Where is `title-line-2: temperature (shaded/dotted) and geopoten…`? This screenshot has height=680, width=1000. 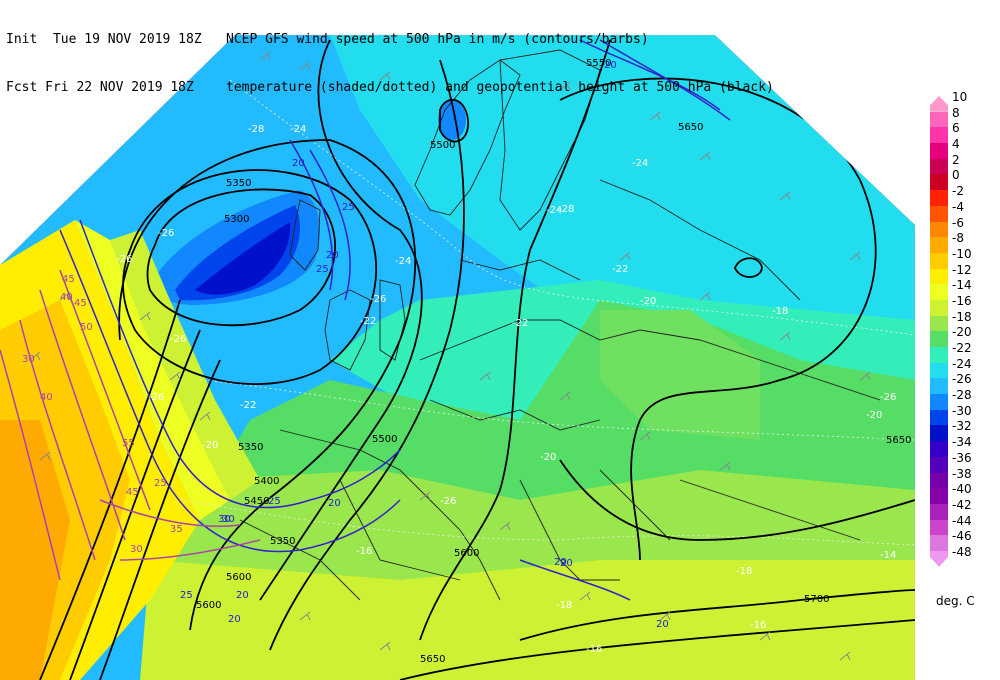 title-line-2: temperature (shaded/dotted) and geopoten… is located at coordinates (500, 87).